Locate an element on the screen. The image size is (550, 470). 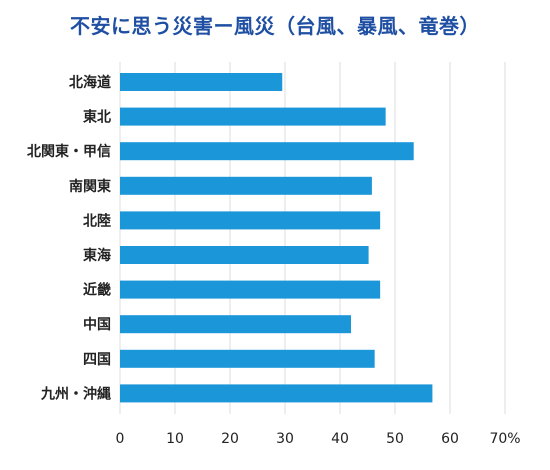
x-tick-label: 10 is located at coordinates (175, 439).